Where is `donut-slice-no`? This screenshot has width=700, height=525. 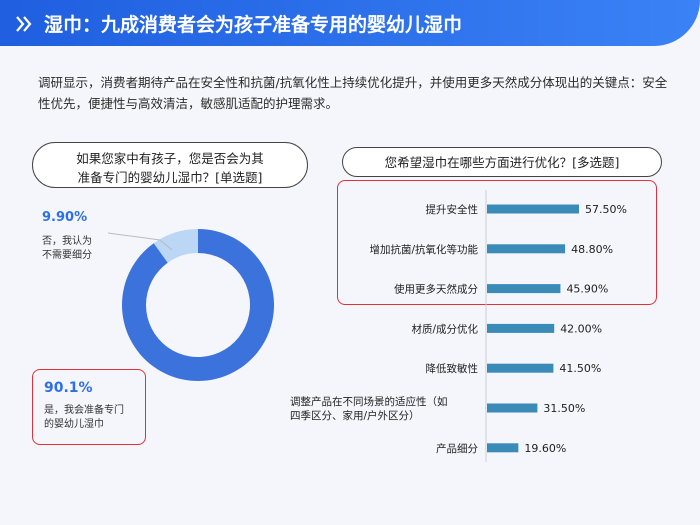 donut-slice-no is located at coordinates (175, 246).